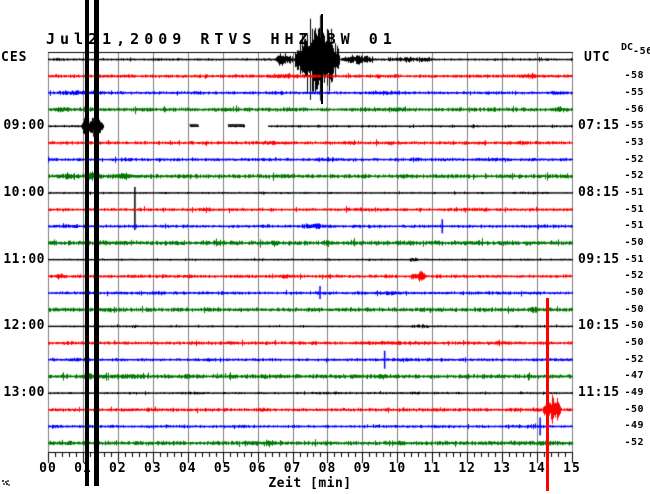 This screenshot has height=494, width=650. I want to click on dc-header-label: DC-56, so click(635, 49).